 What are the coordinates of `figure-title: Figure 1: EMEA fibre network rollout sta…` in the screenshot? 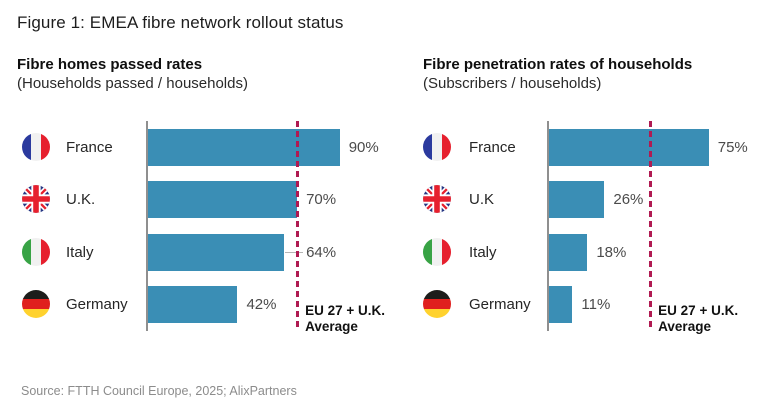 It's located at (180, 22).